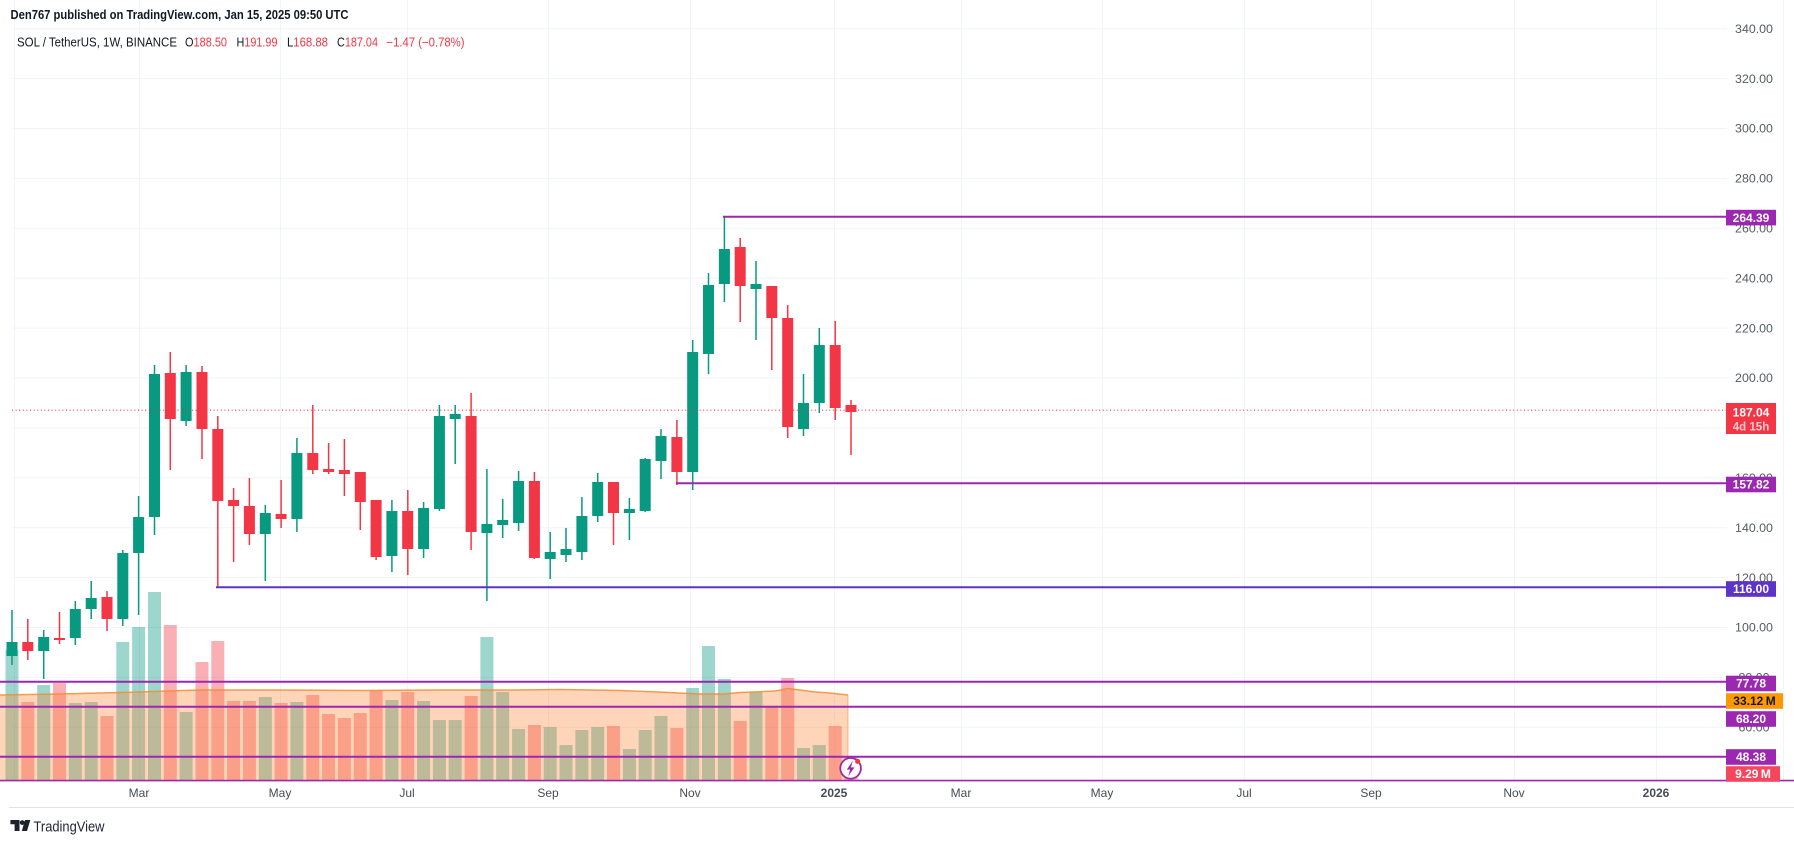  I want to click on svg-text: H191.99, so click(257, 43).